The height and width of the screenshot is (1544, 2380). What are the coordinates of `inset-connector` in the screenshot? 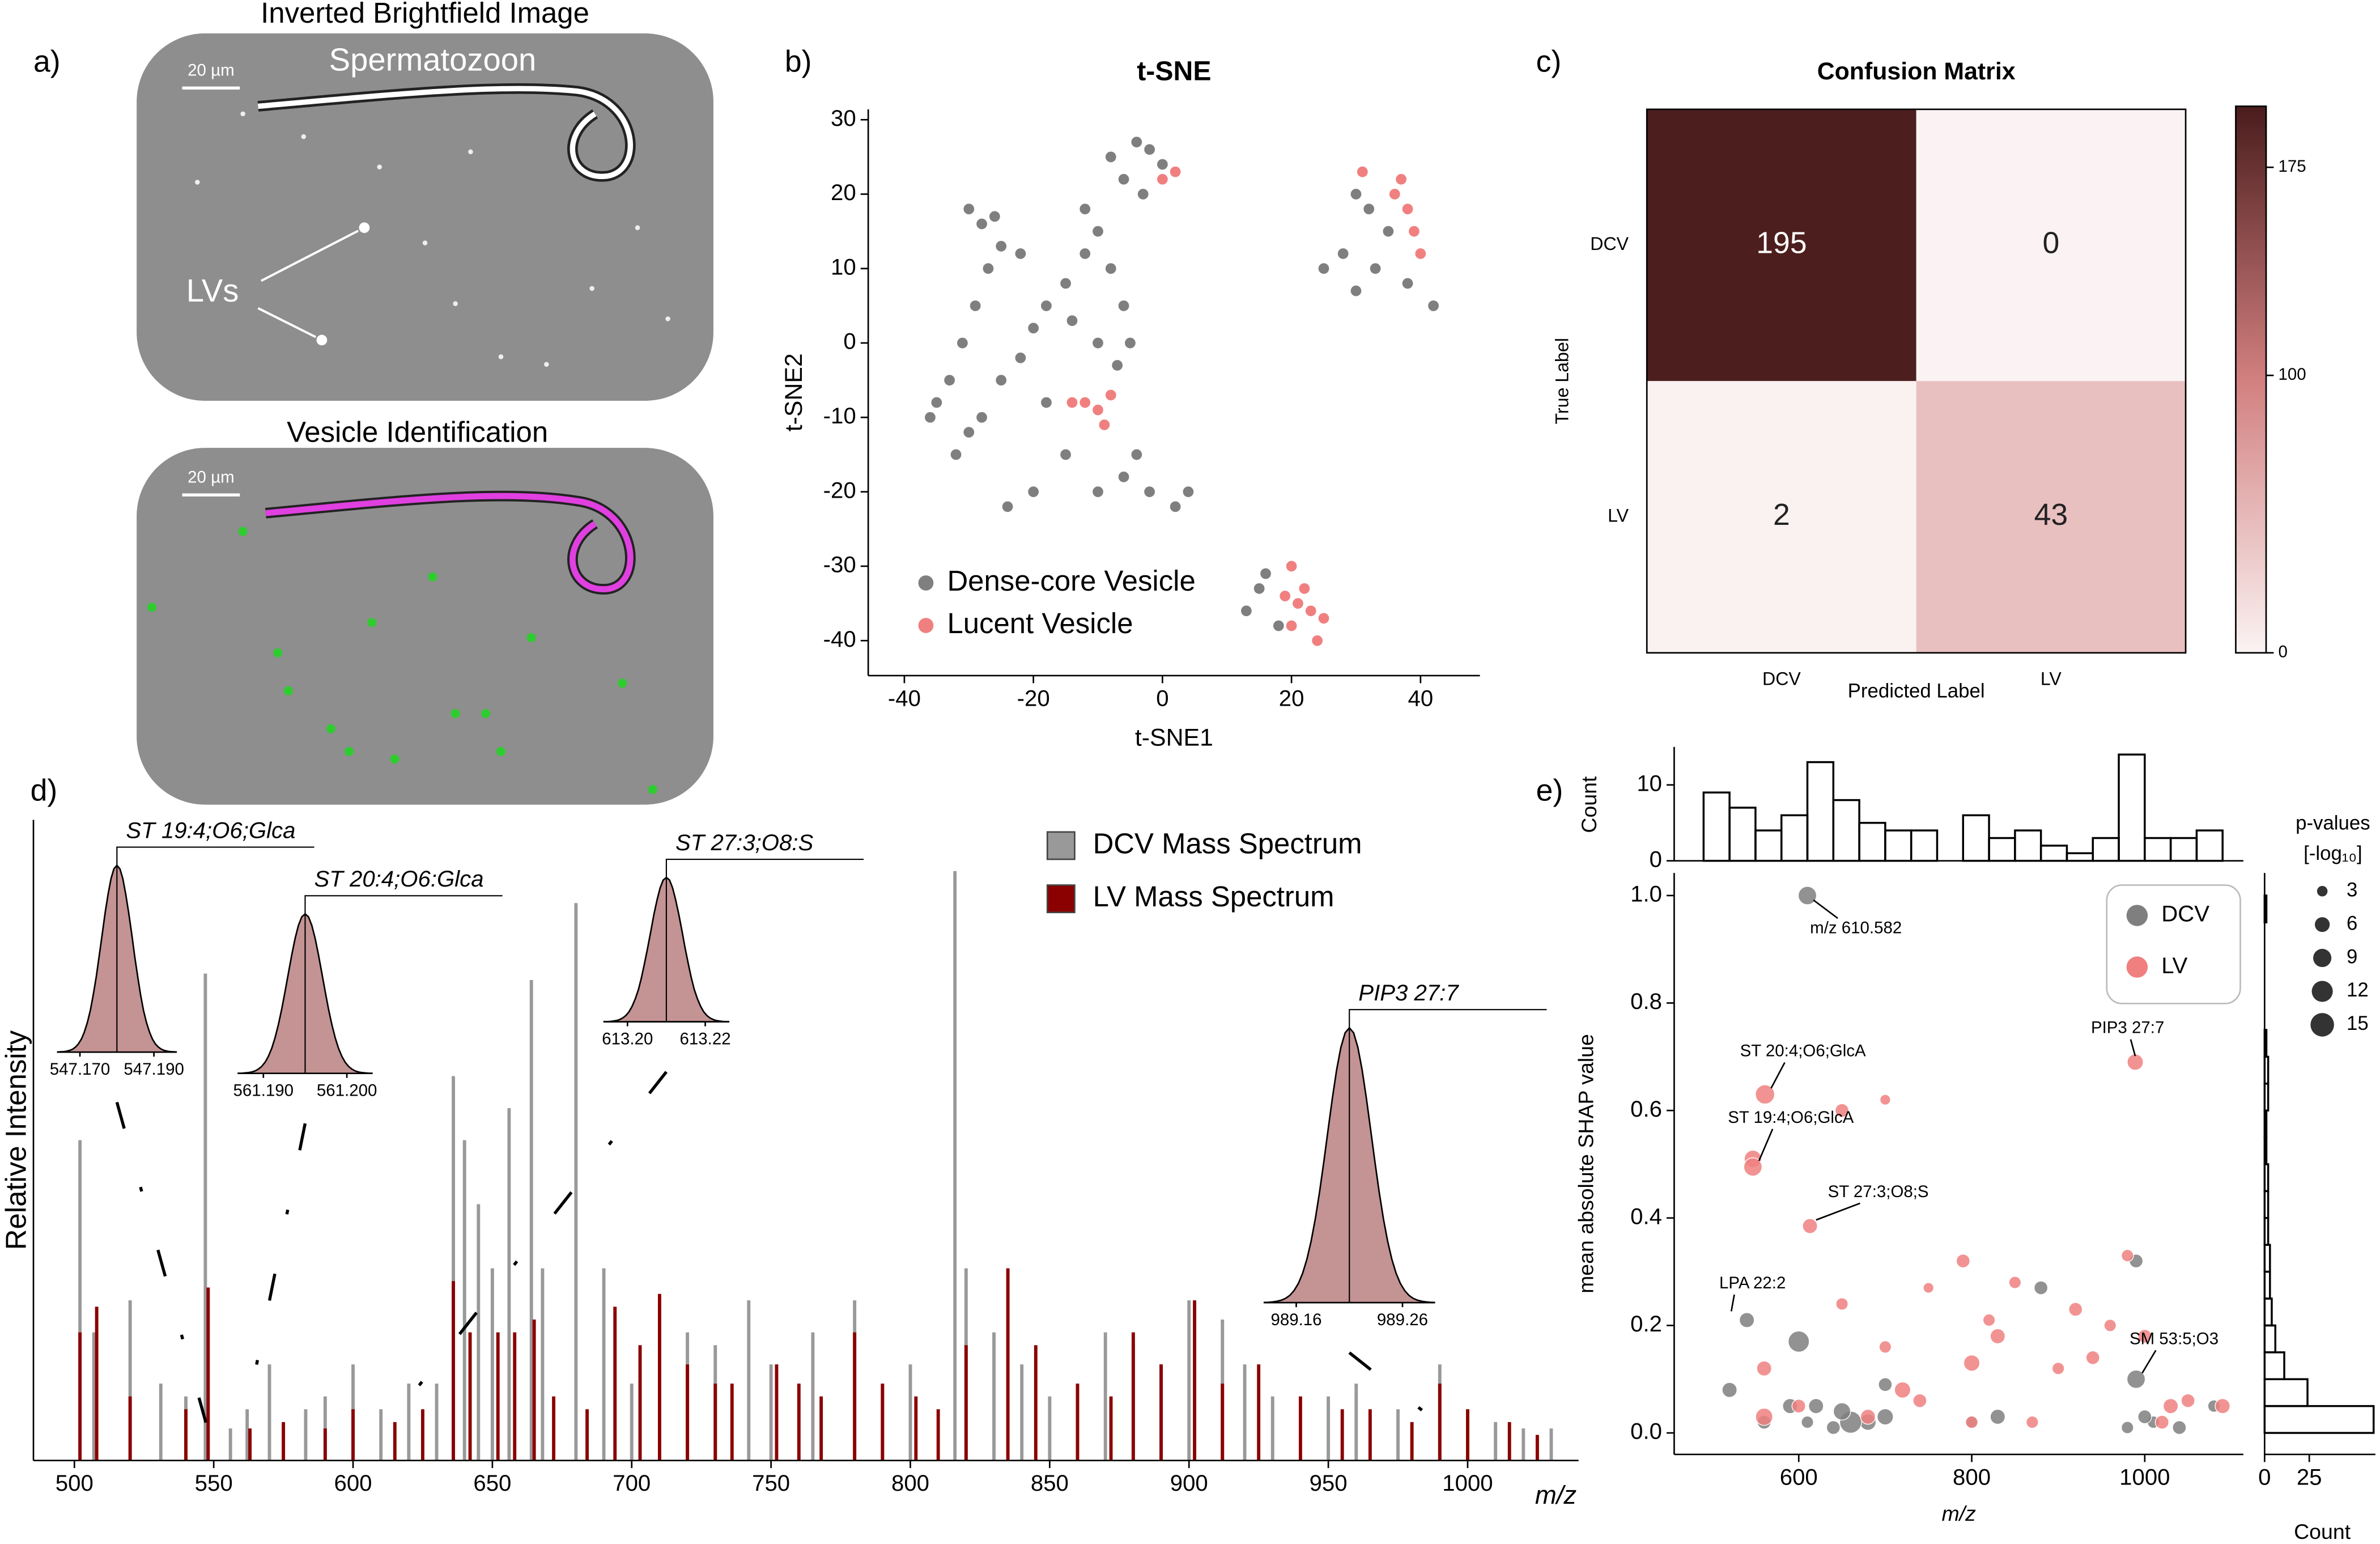 It's located at (1393, 1387).